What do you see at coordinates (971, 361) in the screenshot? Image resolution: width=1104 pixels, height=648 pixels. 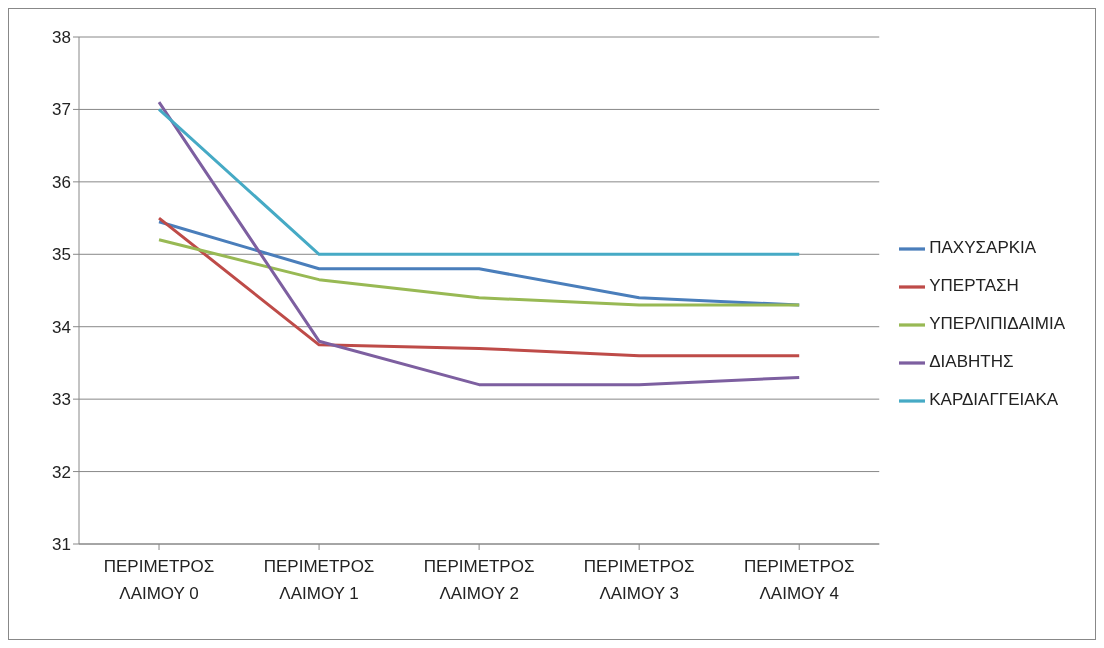 I see `legend-label: ΔΙΑΒΗΤΗΣ` at bounding box center [971, 361].